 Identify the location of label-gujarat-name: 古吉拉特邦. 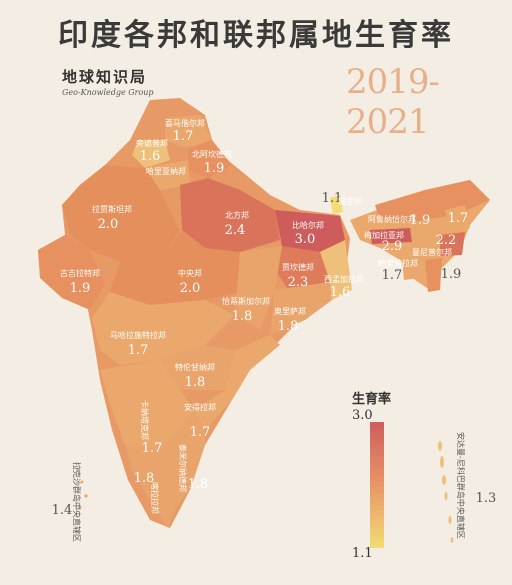
(80, 273).